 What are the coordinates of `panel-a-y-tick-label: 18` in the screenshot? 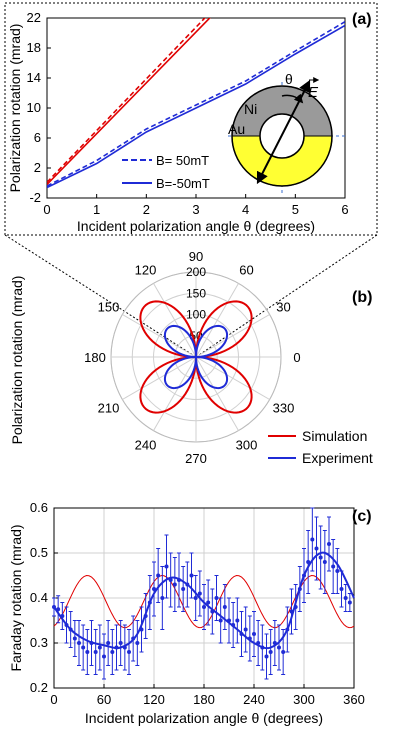 It's located at (34, 47).